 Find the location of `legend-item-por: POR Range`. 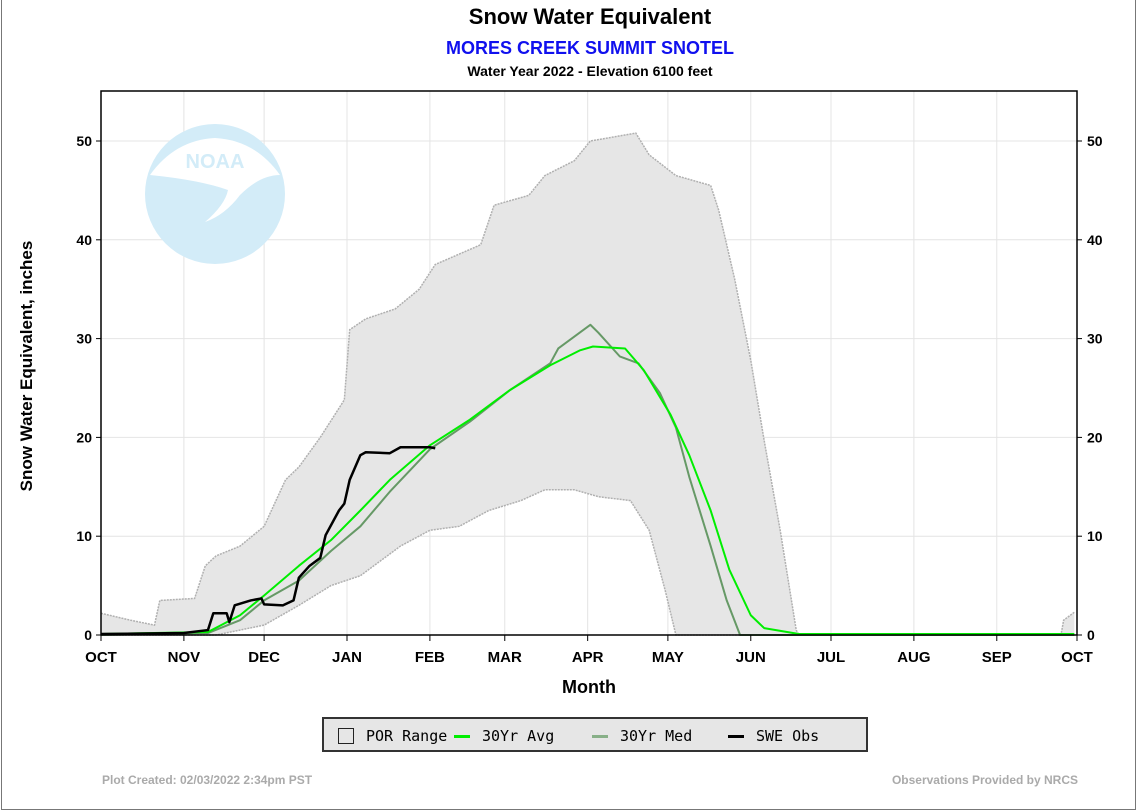

legend-item-por: POR Range is located at coordinates (392, 736).